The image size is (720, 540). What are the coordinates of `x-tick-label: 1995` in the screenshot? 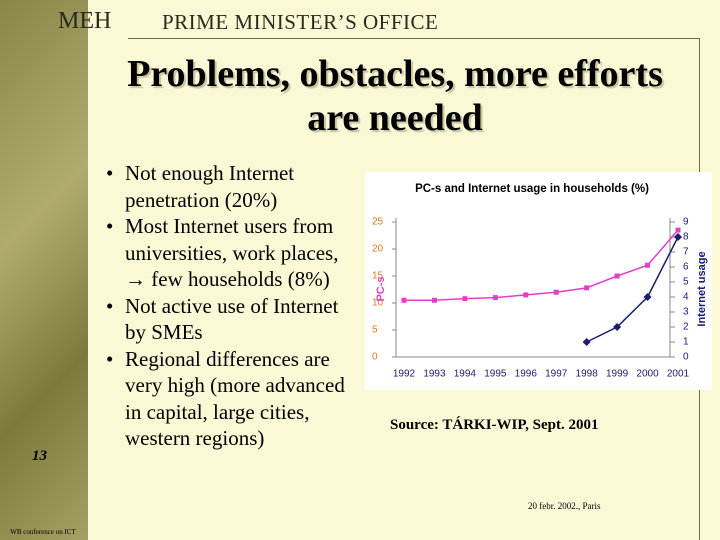 It's located at (495, 374).